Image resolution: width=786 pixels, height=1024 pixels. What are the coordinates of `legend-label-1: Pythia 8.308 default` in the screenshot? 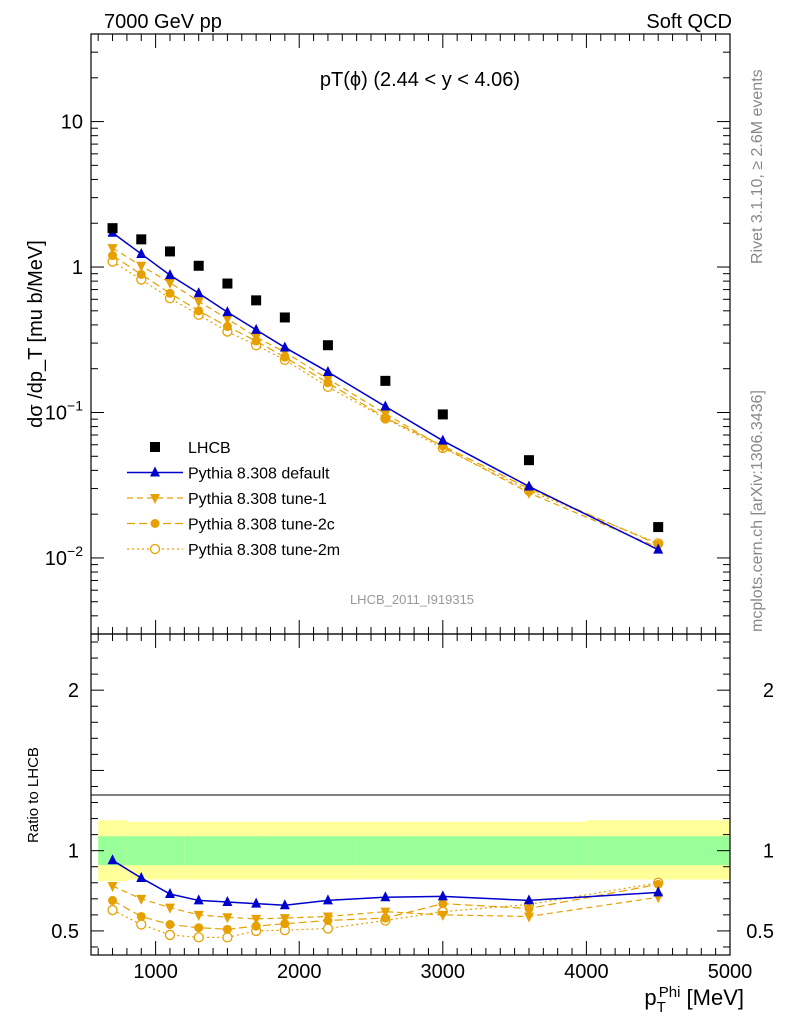 It's located at (259, 474).